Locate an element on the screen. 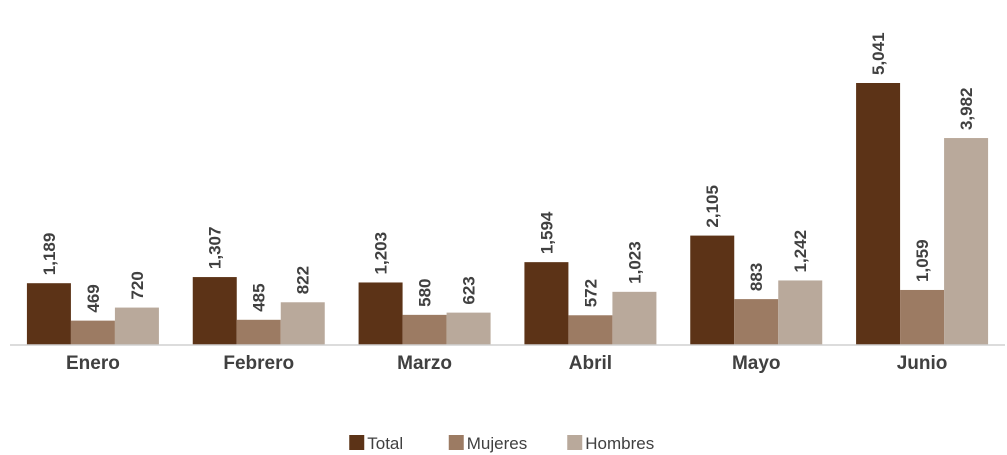 This screenshot has height=455, width=1007. legend-label: Hombres is located at coordinates (619, 443).